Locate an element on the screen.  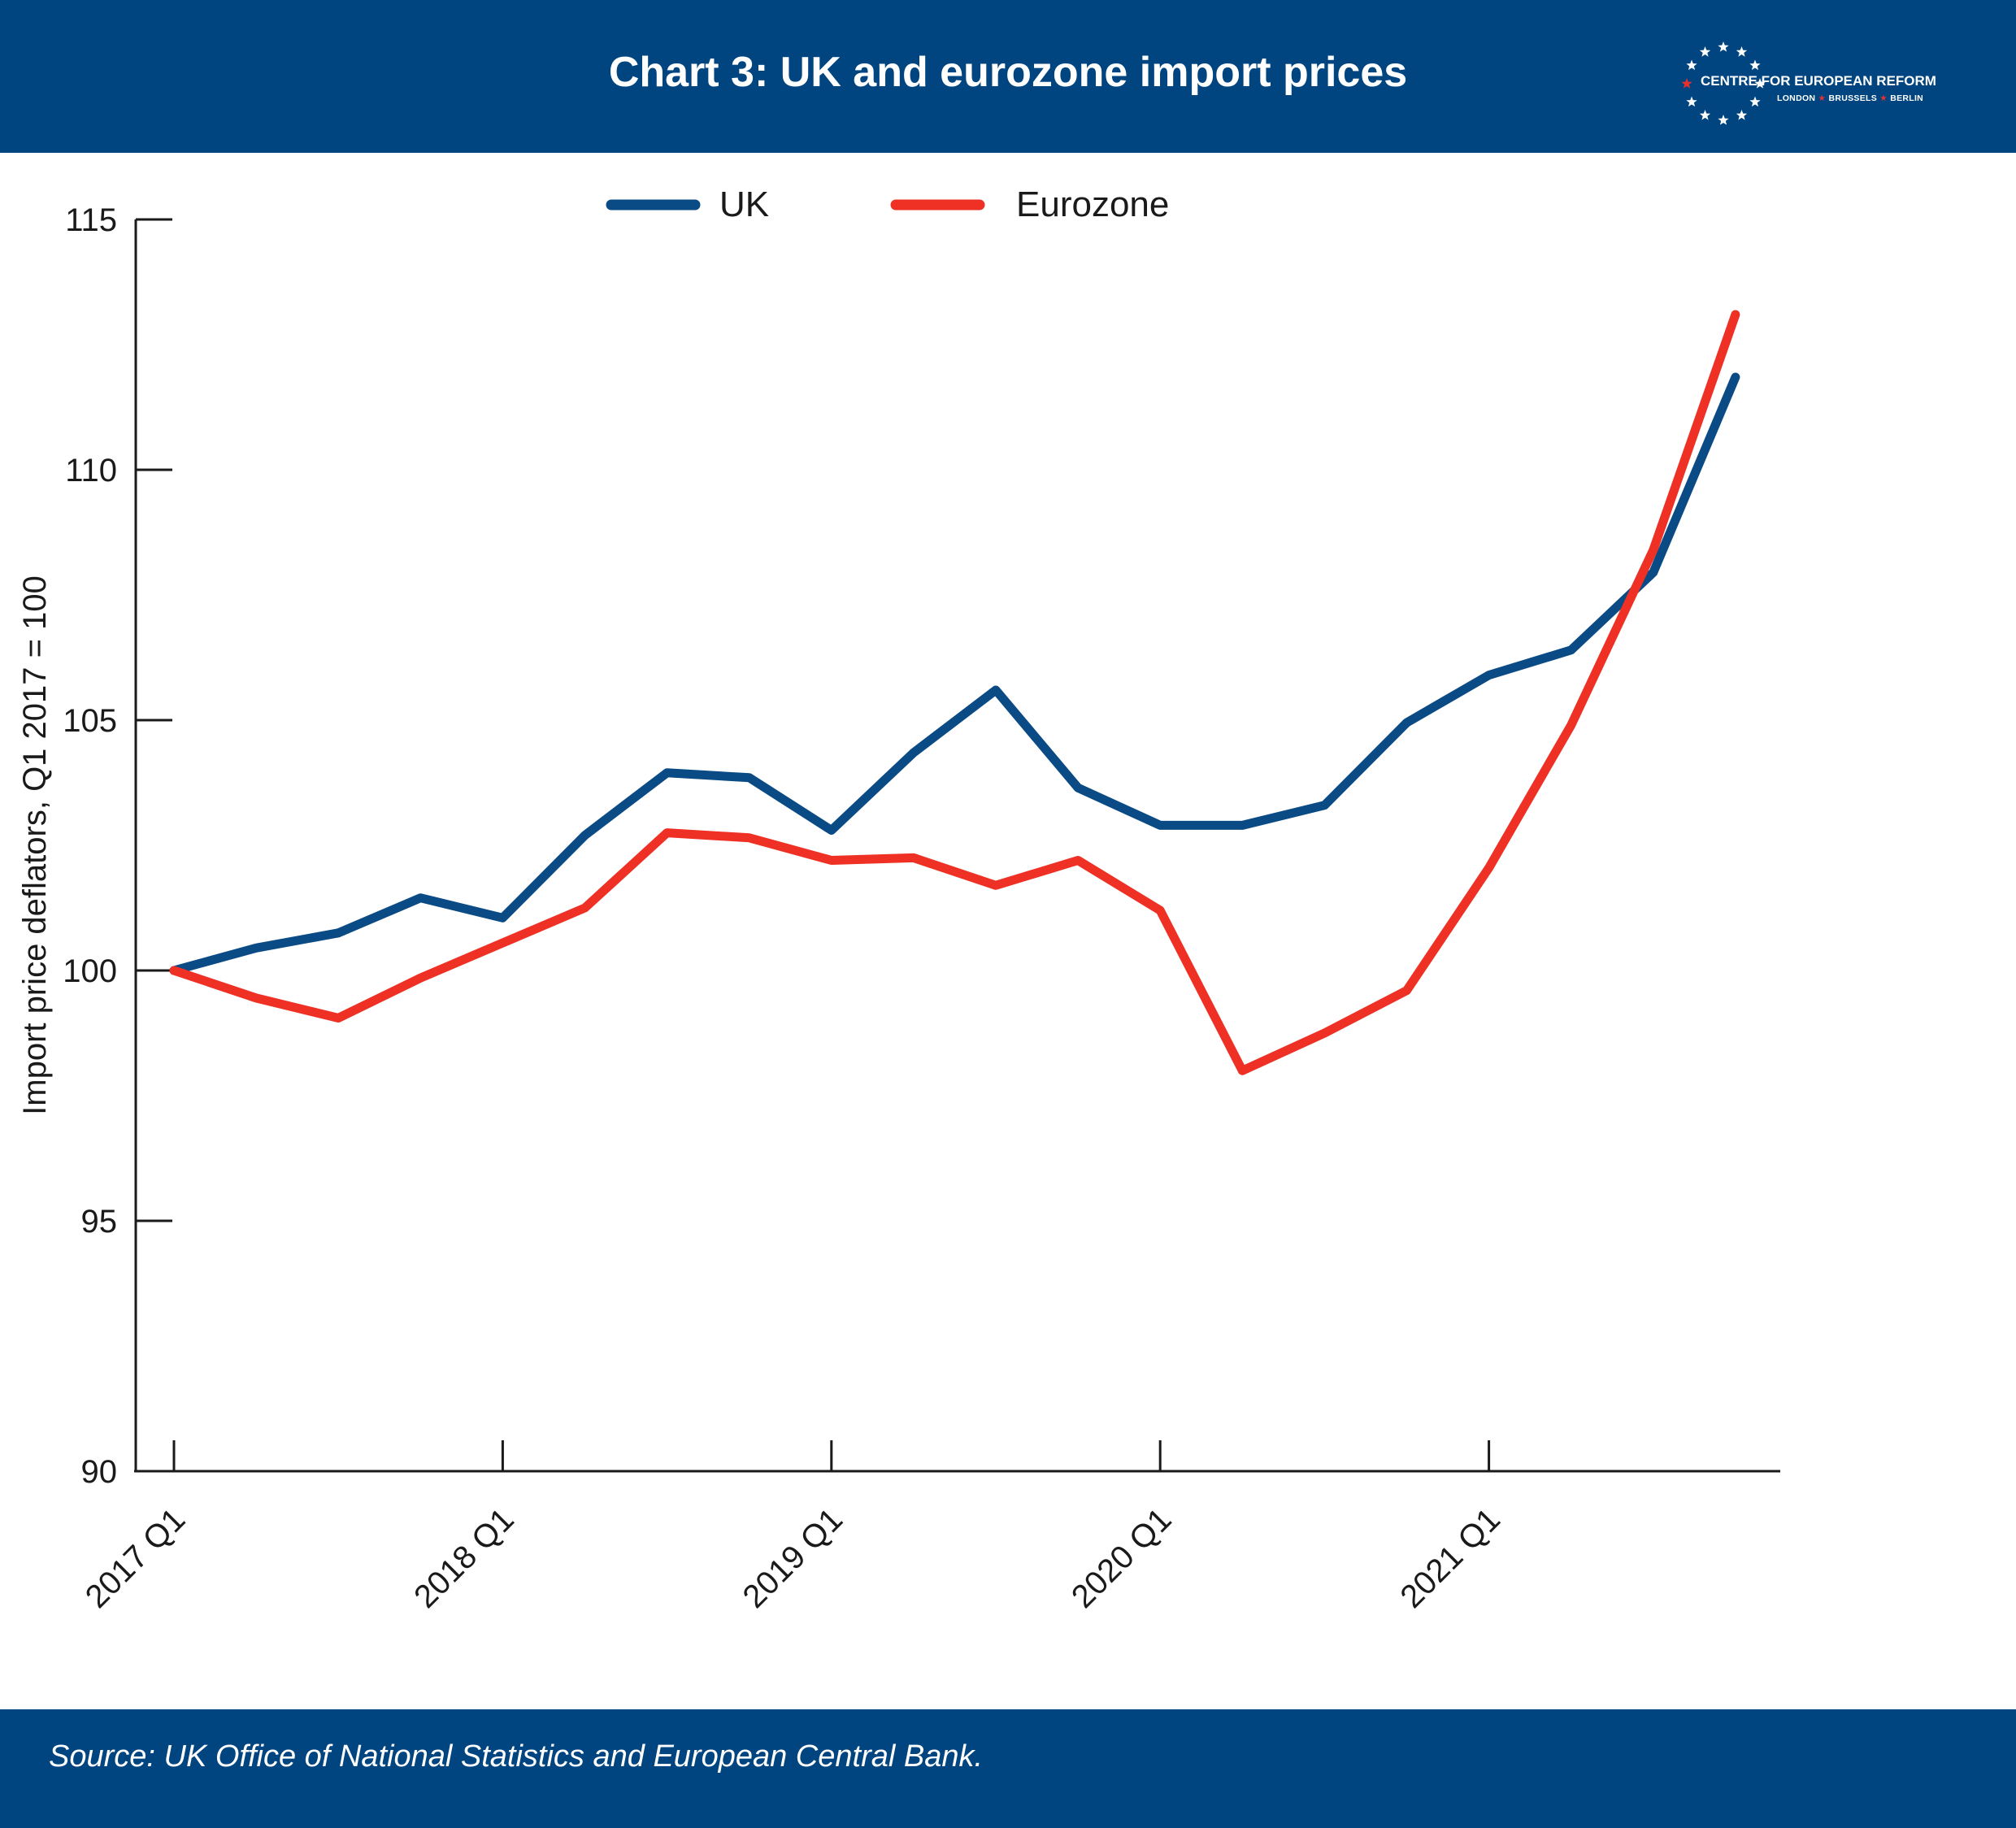
legend-label-eurozone: Eurozone is located at coordinates (1092, 205).